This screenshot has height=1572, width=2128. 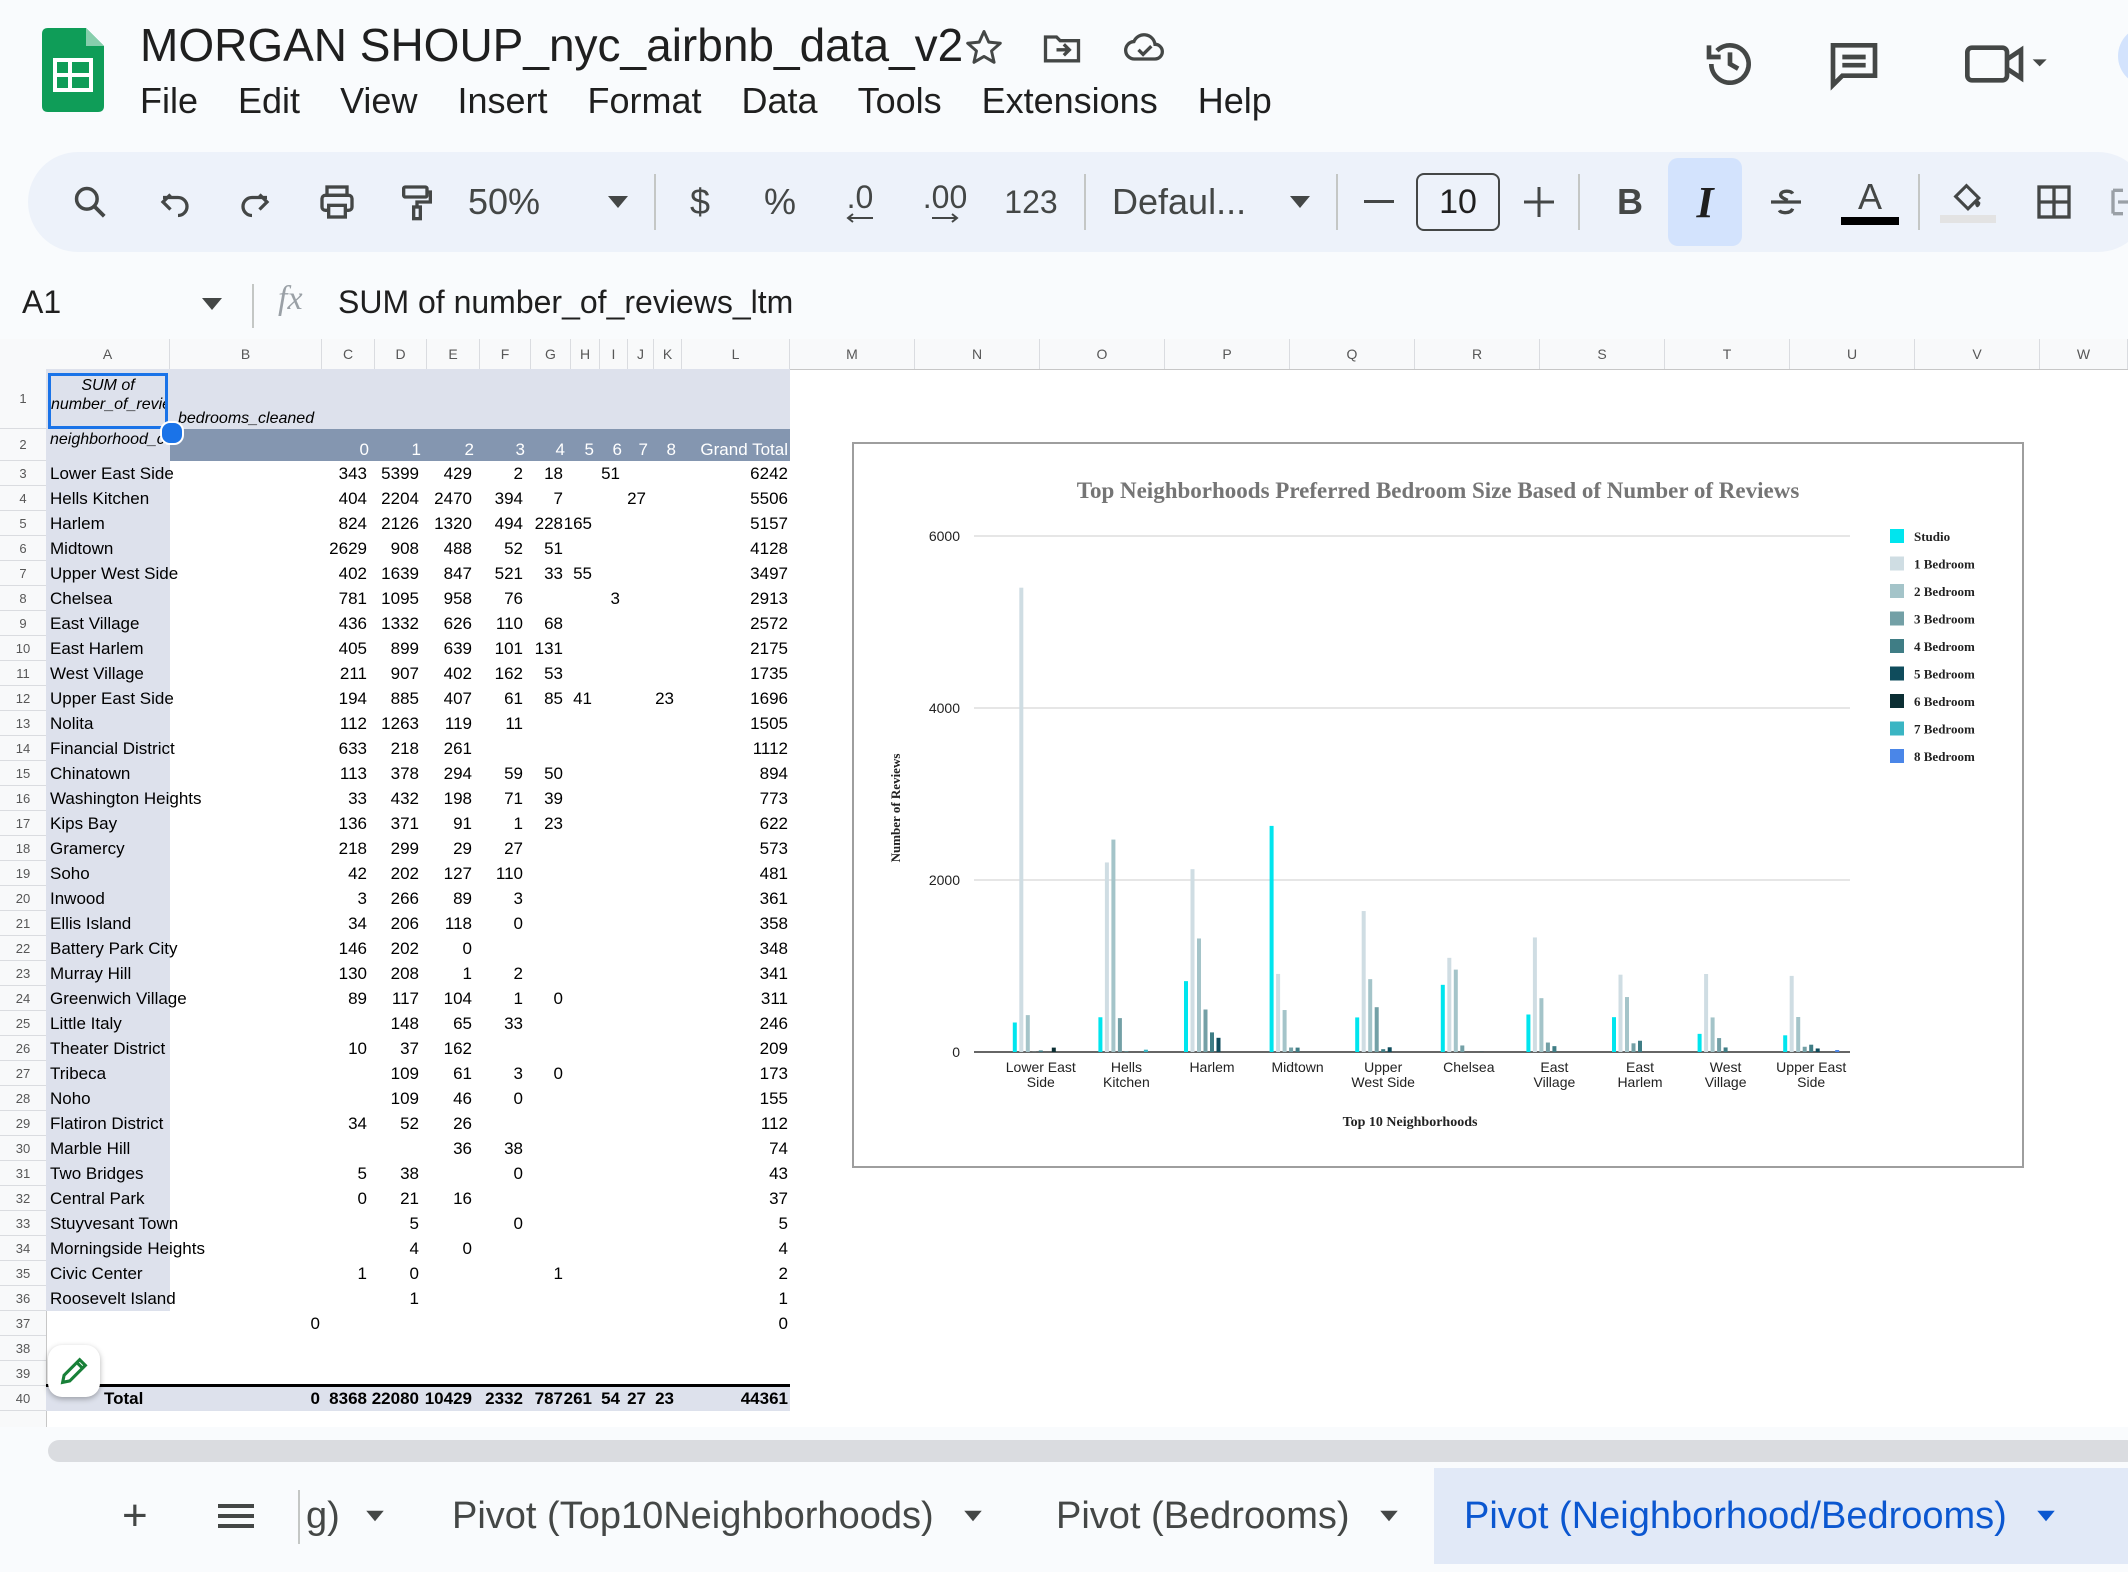 I want to click on row-total-cell: 358, so click(x=773, y=923).